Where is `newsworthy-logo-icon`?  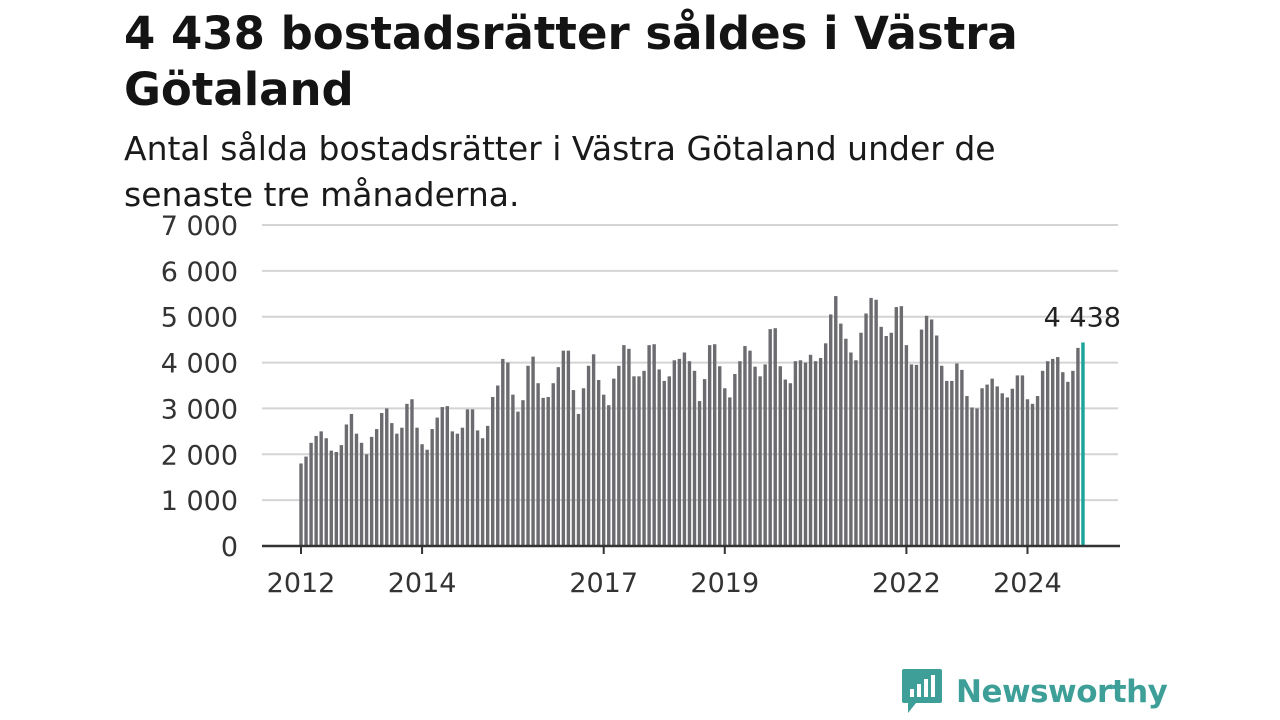 newsworthy-logo-icon is located at coordinates (922, 691).